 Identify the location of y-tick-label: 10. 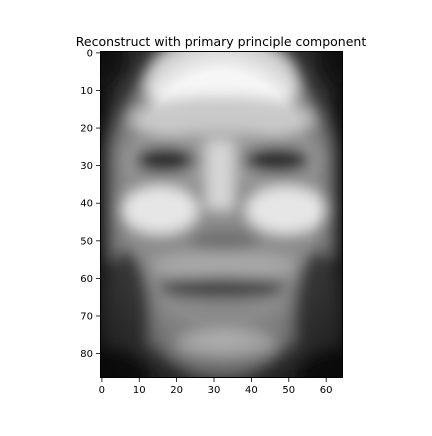
(86, 91).